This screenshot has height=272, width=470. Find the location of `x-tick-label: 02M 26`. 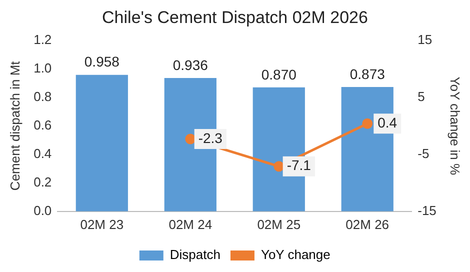

x-tick-label: 02M 26 is located at coordinates (368, 224).